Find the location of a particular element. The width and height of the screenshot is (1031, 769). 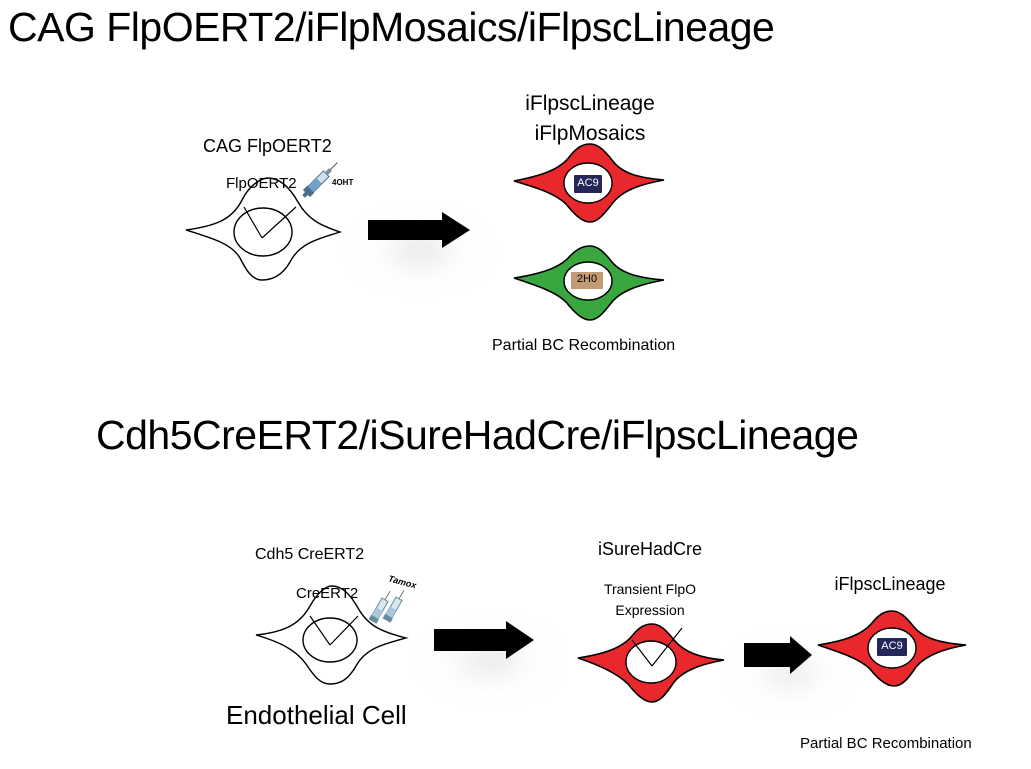

nucleus-label-1: FlpOERT2 is located at coordinates (261, 183).